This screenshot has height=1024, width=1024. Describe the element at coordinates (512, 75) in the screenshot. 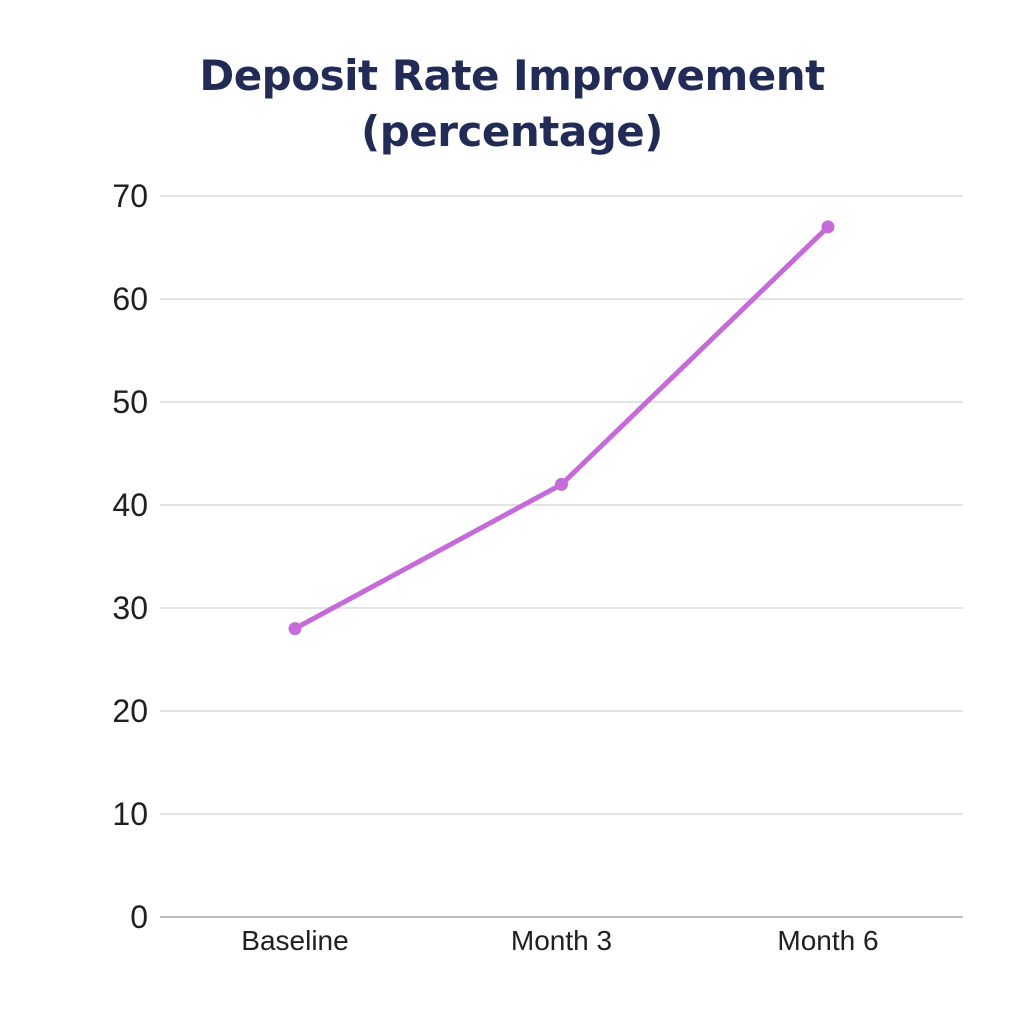

I see `chart-title-line1: Deposit Rate Improvement` at that location.